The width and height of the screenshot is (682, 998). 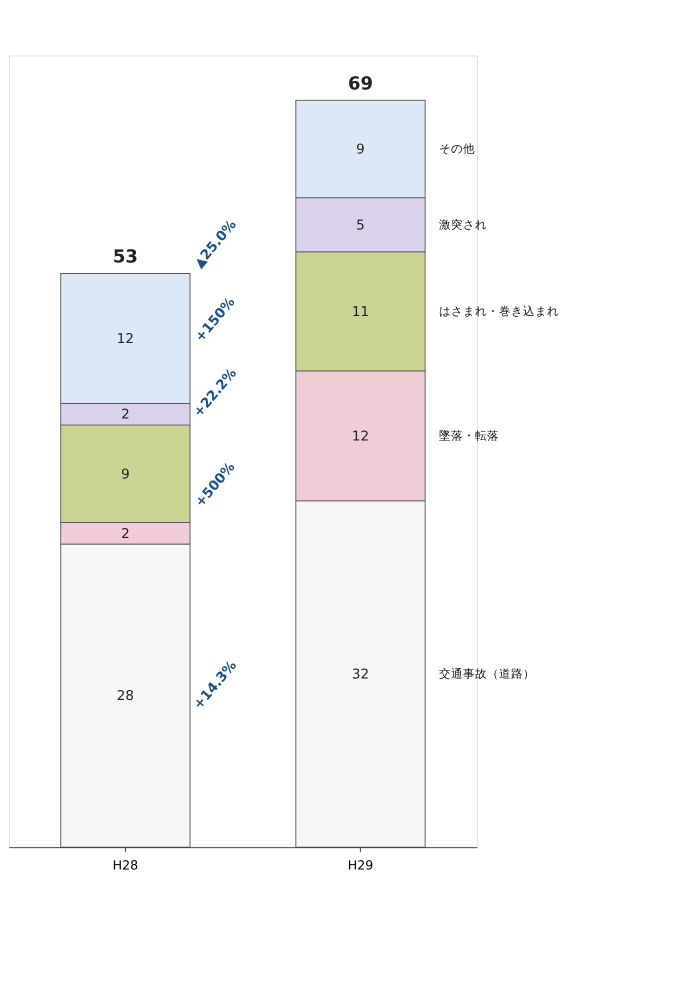 I want to click on data-label: 32, so click(x=361, y=674).